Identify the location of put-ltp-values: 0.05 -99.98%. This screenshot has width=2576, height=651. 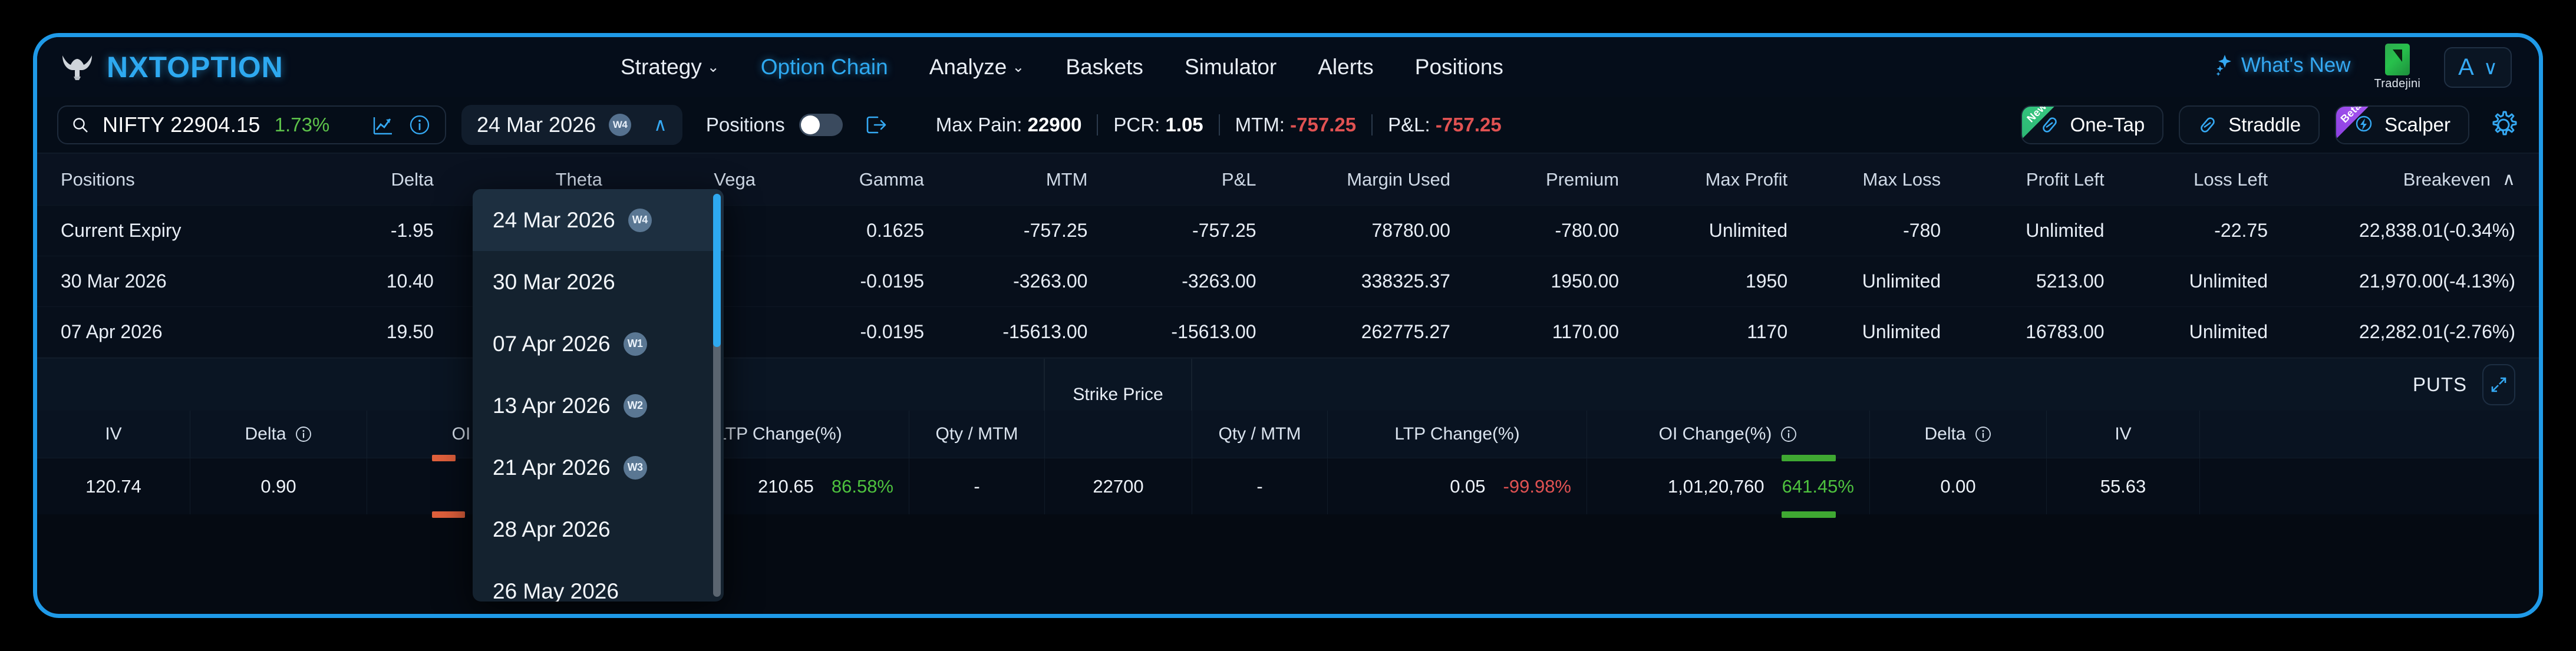
(1458, 486).